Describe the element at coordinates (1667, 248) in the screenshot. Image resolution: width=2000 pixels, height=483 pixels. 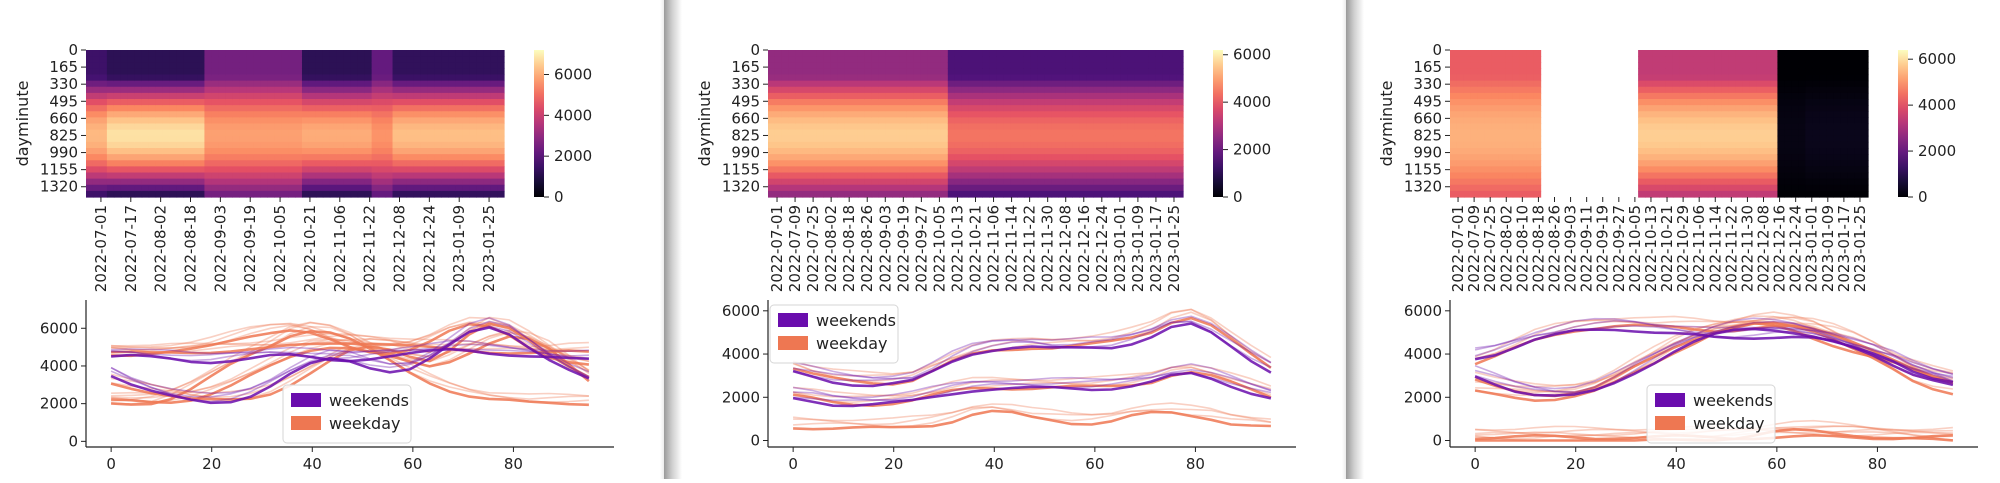
I see `x-tick-label: 2022-10-21` at that location.